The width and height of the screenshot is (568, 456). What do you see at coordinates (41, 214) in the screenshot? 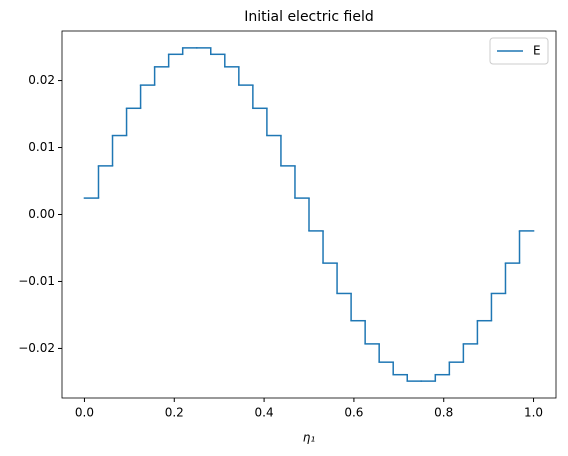
I see `y-tick-label: 0.00` at bounding box center [41, 214].